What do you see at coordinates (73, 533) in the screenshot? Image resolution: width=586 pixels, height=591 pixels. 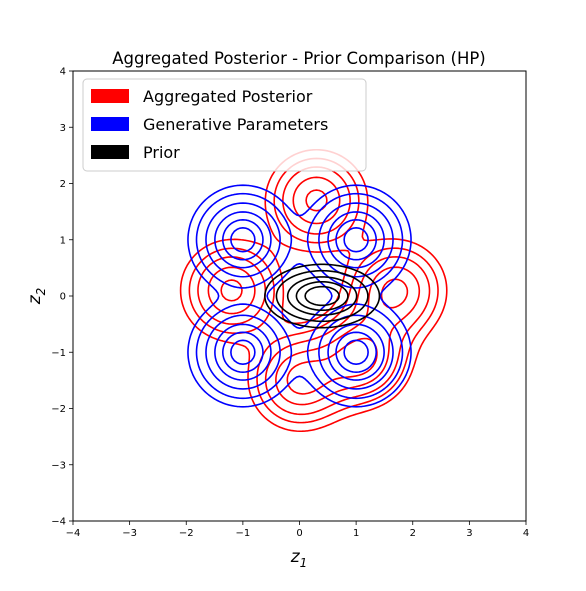 I see `x-tick-label: −4` at bounding box center [73, 533].